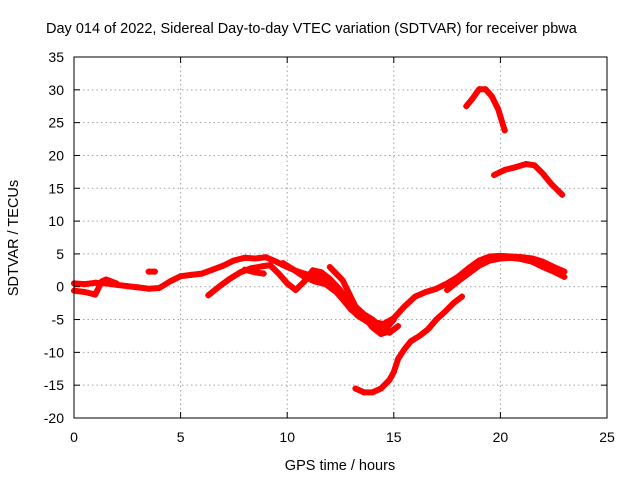 The width and height of the screenshot is (640, 480). I want to click on y-tick-label: 10, so click(56, 221).